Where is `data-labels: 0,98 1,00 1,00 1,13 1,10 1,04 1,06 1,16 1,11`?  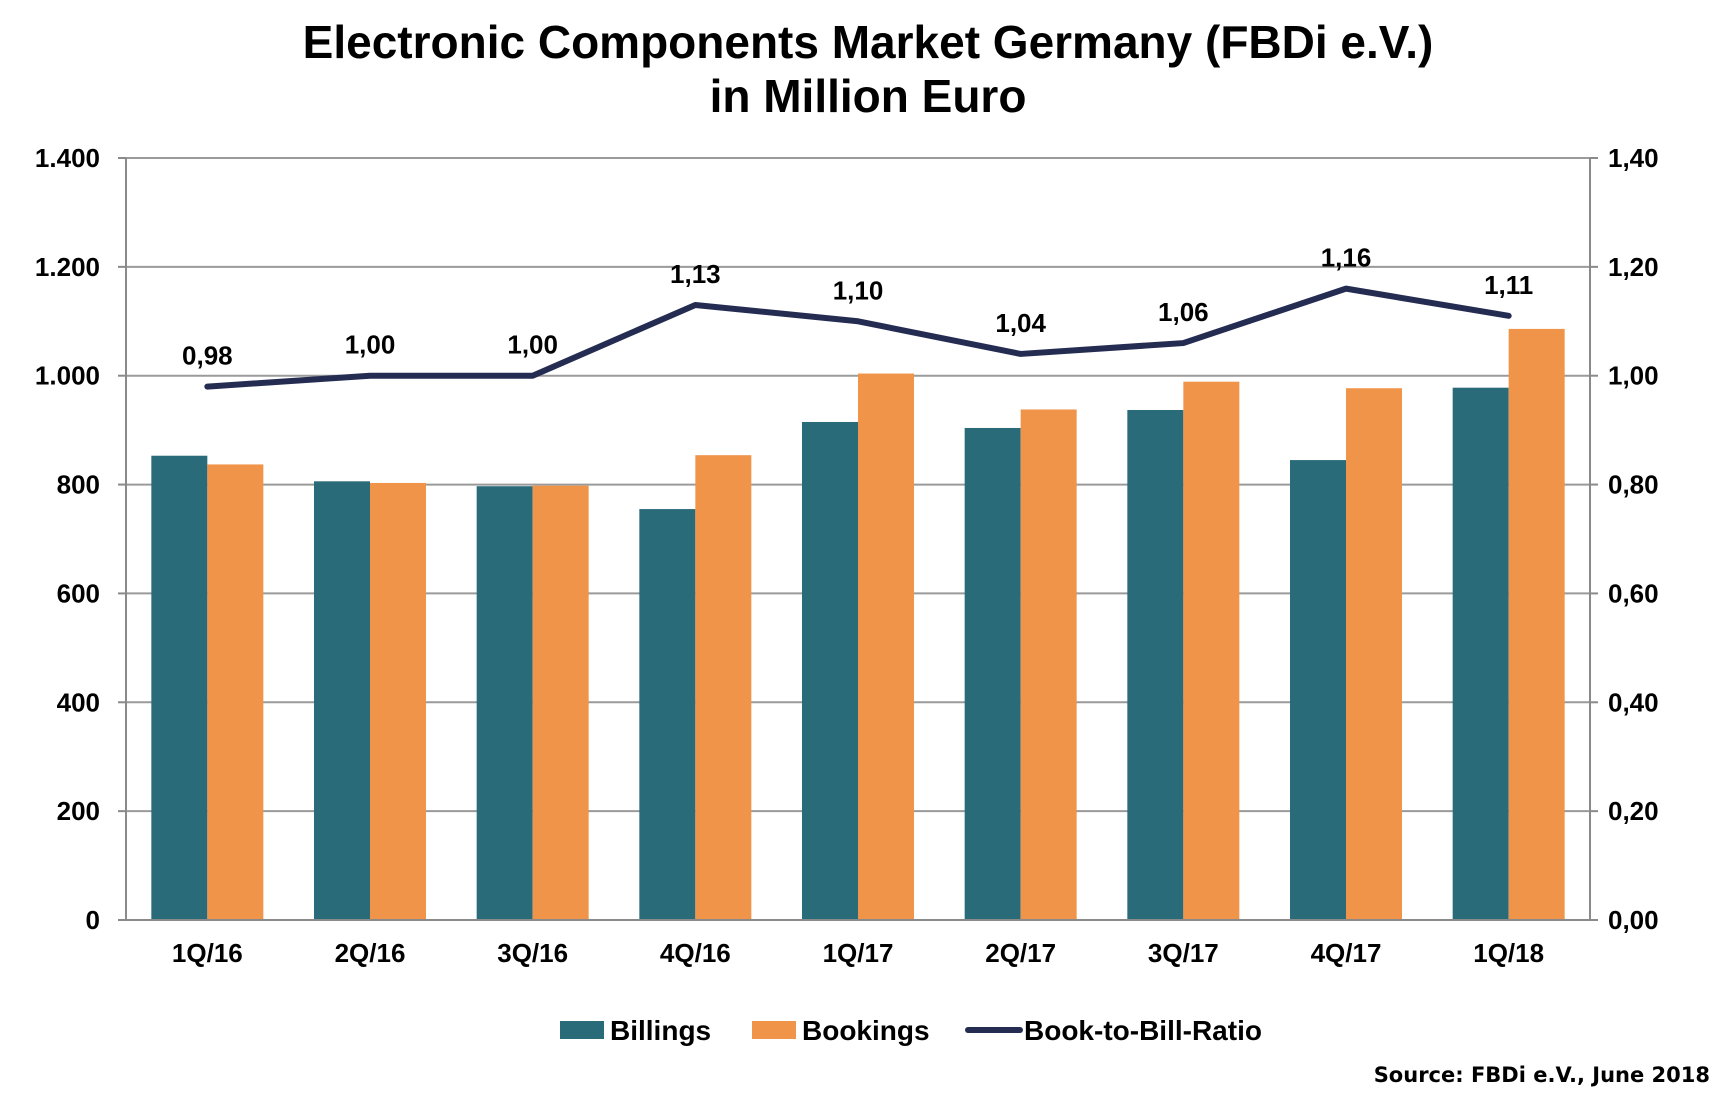 data-labels: 0,98 1,00 1,00 1,13 1,10 1,04 1,06 1,16 1,11 is located at coordinates (857, 307).